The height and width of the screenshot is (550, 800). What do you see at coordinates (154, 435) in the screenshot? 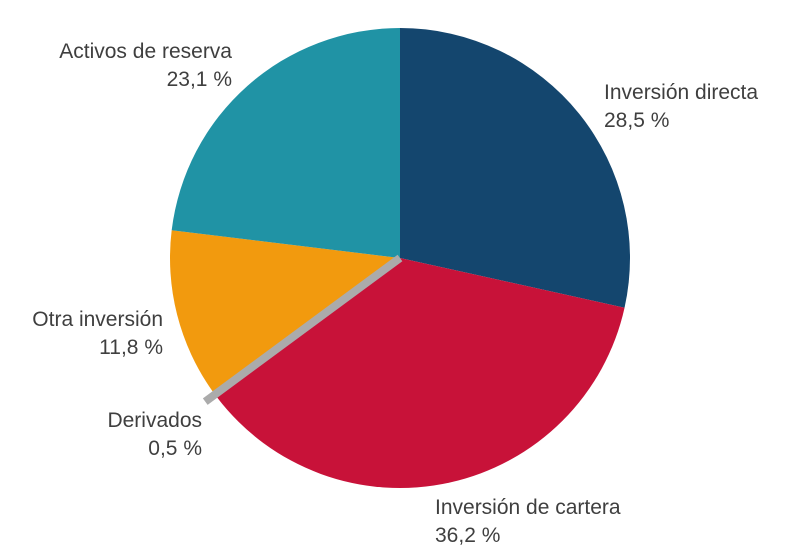
I see `slice-label-derivados: Derivados 0,5 %` at bounding box center [154, 435].